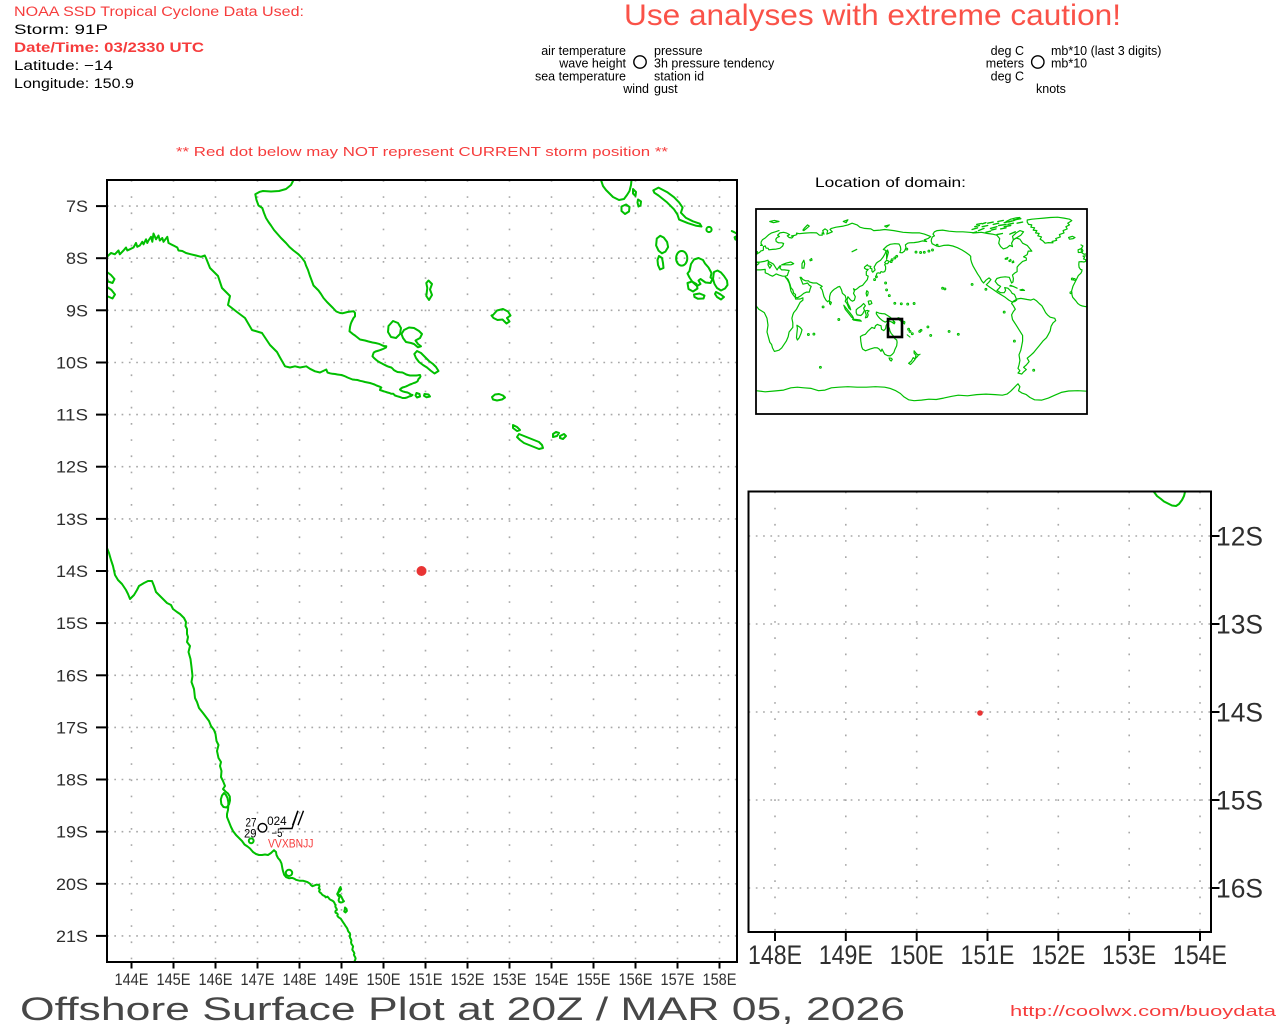 The height and width of the screenshot is (1024, 1280). What do you see at coordinates (74, 83) in the screenshot?
I see `svg-text: Longitude: 150.9` at bounding box center [74, 83].